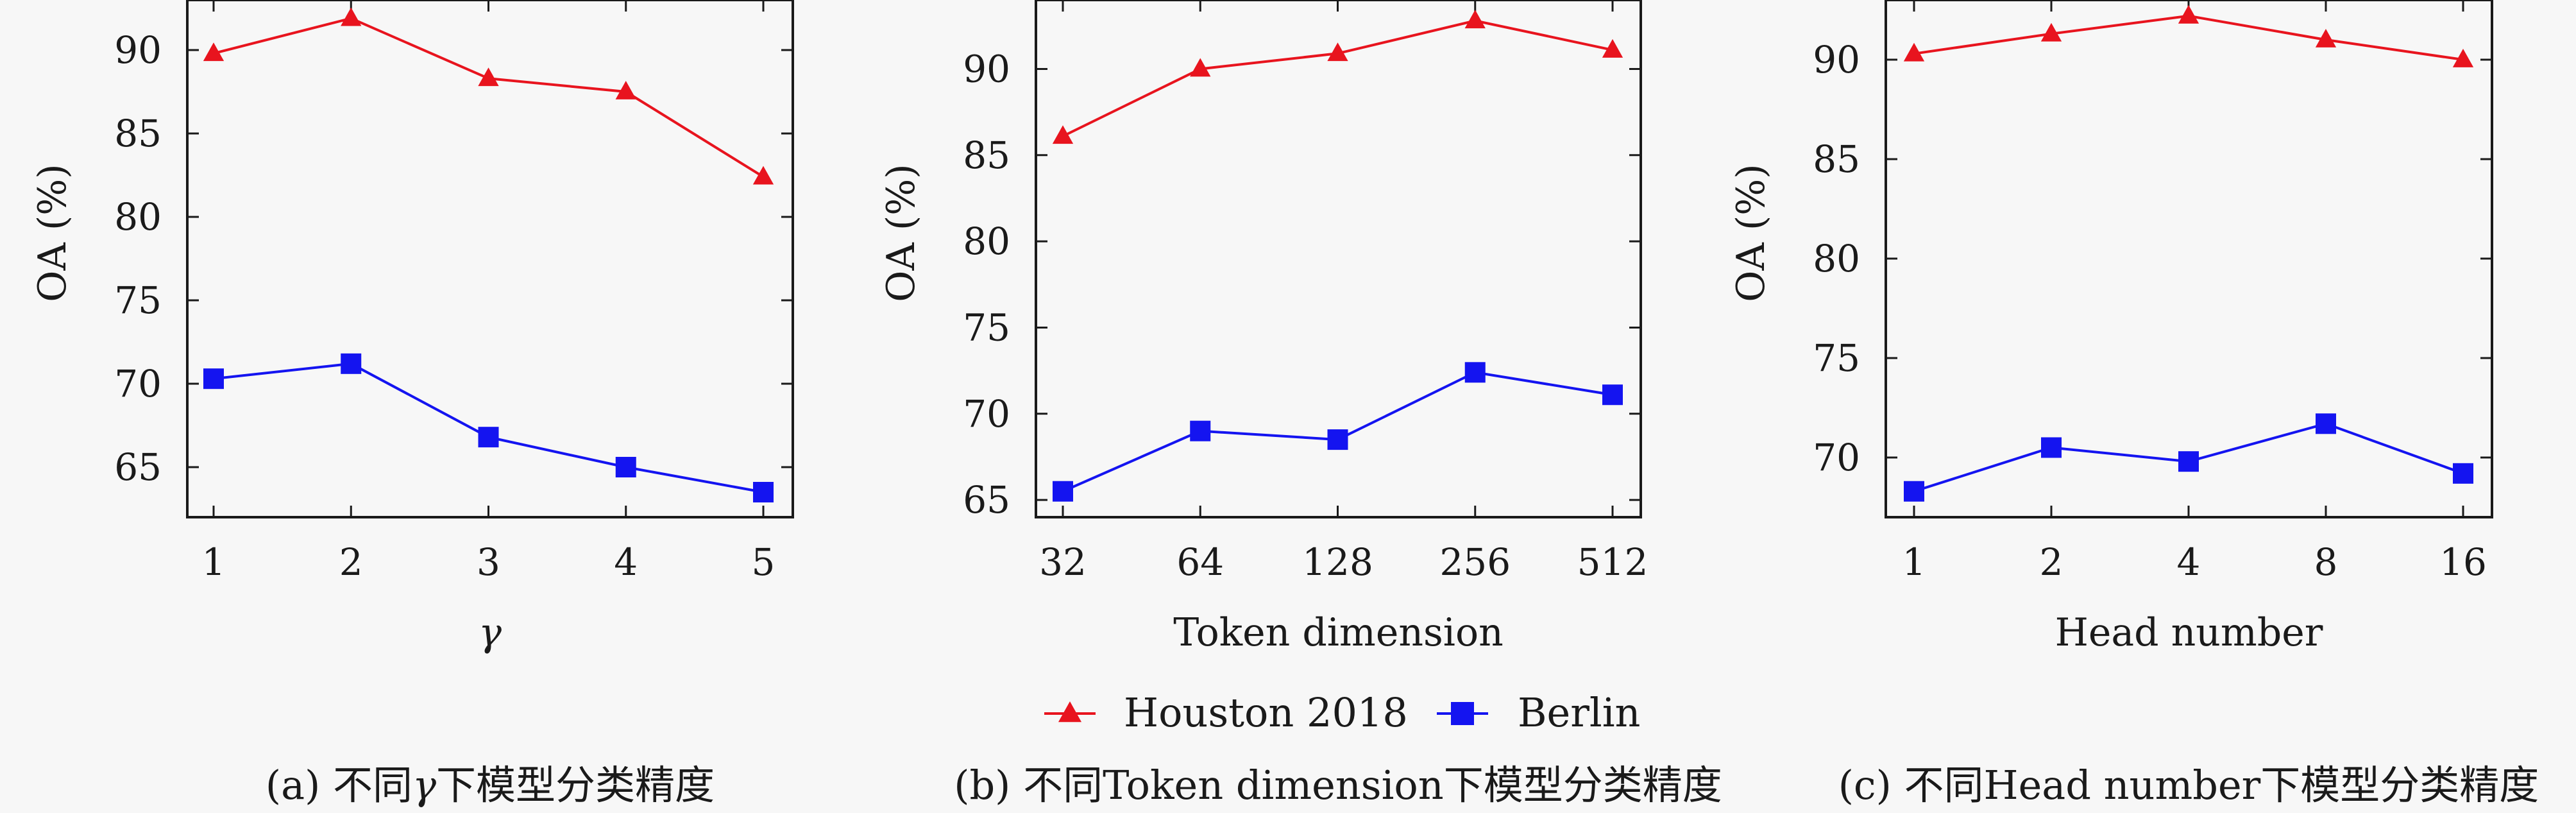  Describe the element at coordinates (490, 785) in the screenshot. I see `panel-caption: (a) 不同γ下模型分类精度` at that location.